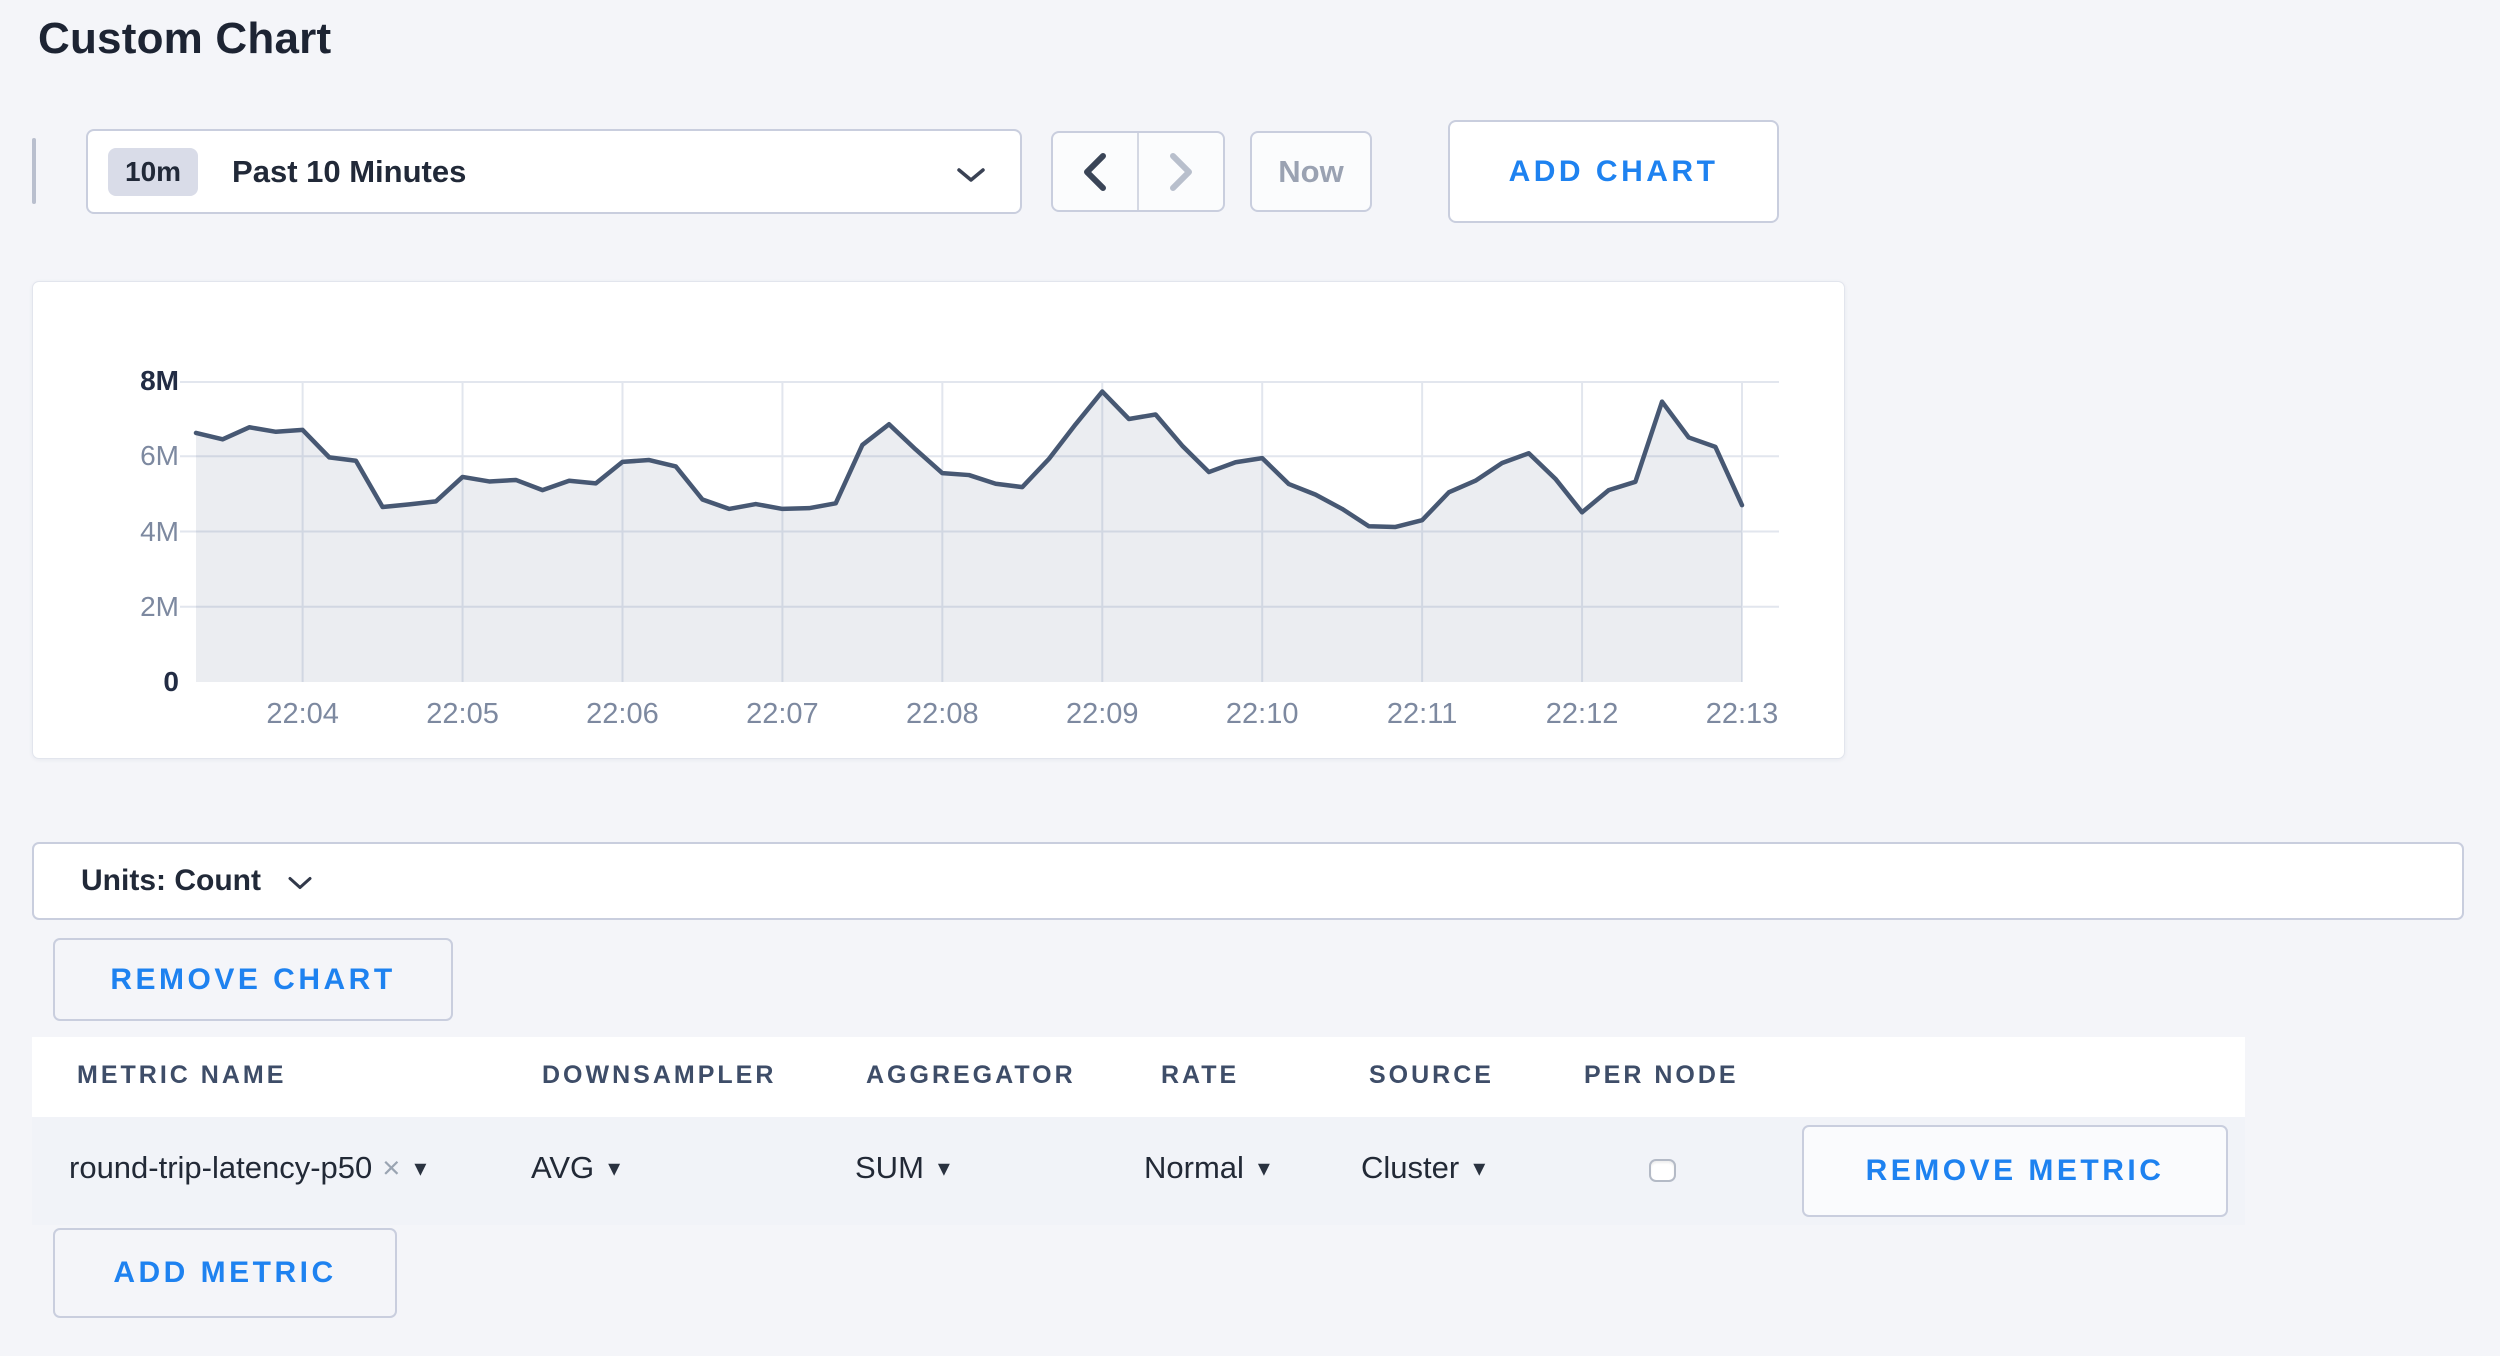 Image resolution: width=2500 pixels, height=1356 pixels. What do you see at coordinates (171, 681) in the screenshot?
I see `y-axis-tick-label: 0` at bounding box center [171, 681].